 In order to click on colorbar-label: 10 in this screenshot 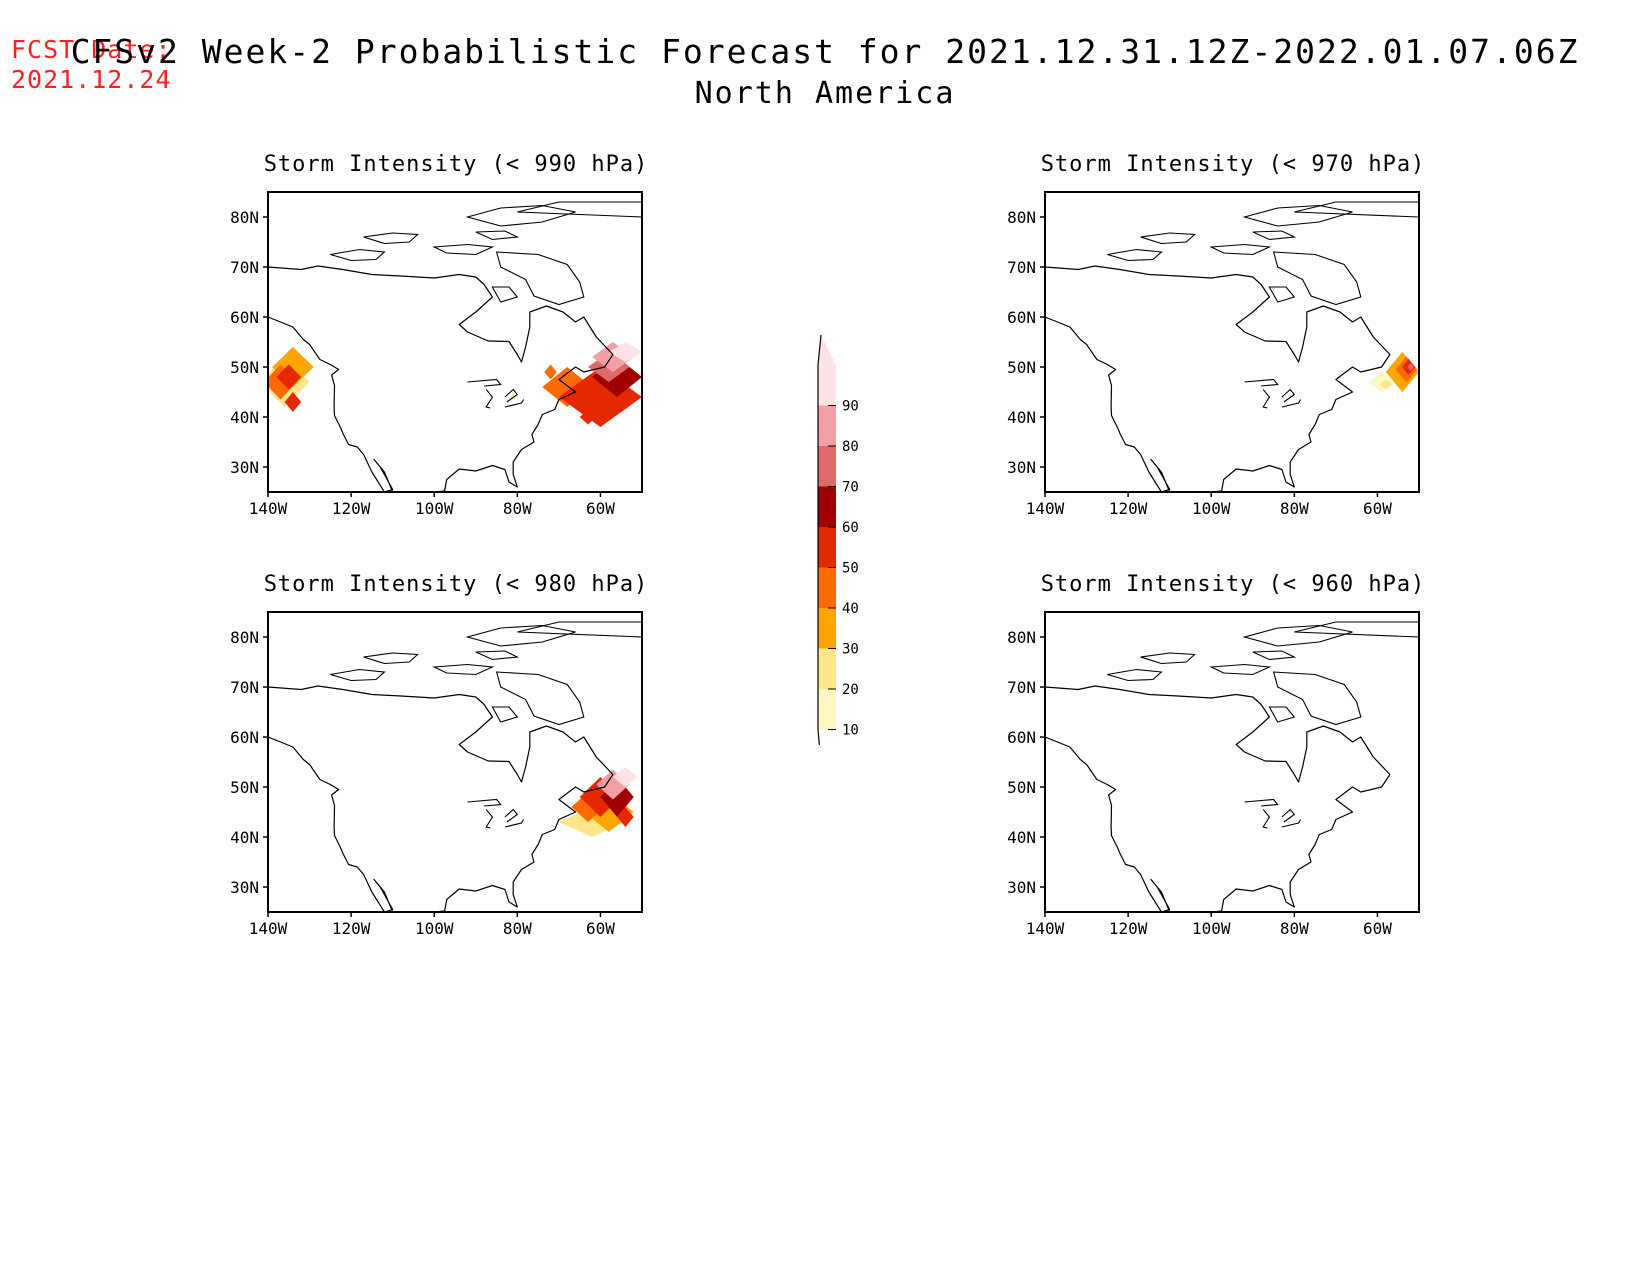, I will do `click(850, 731)`.